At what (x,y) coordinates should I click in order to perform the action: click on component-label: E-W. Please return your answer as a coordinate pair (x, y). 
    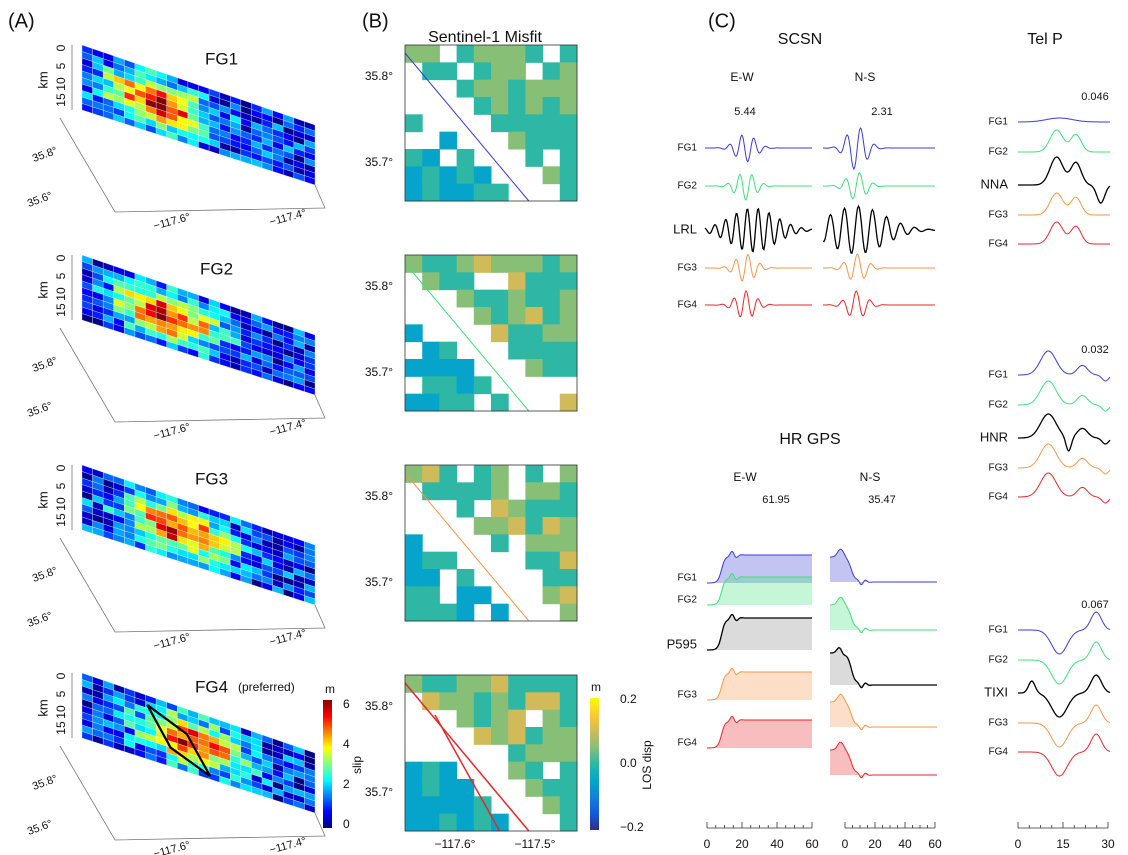
    Looking at the image, I should click on (742, 77).